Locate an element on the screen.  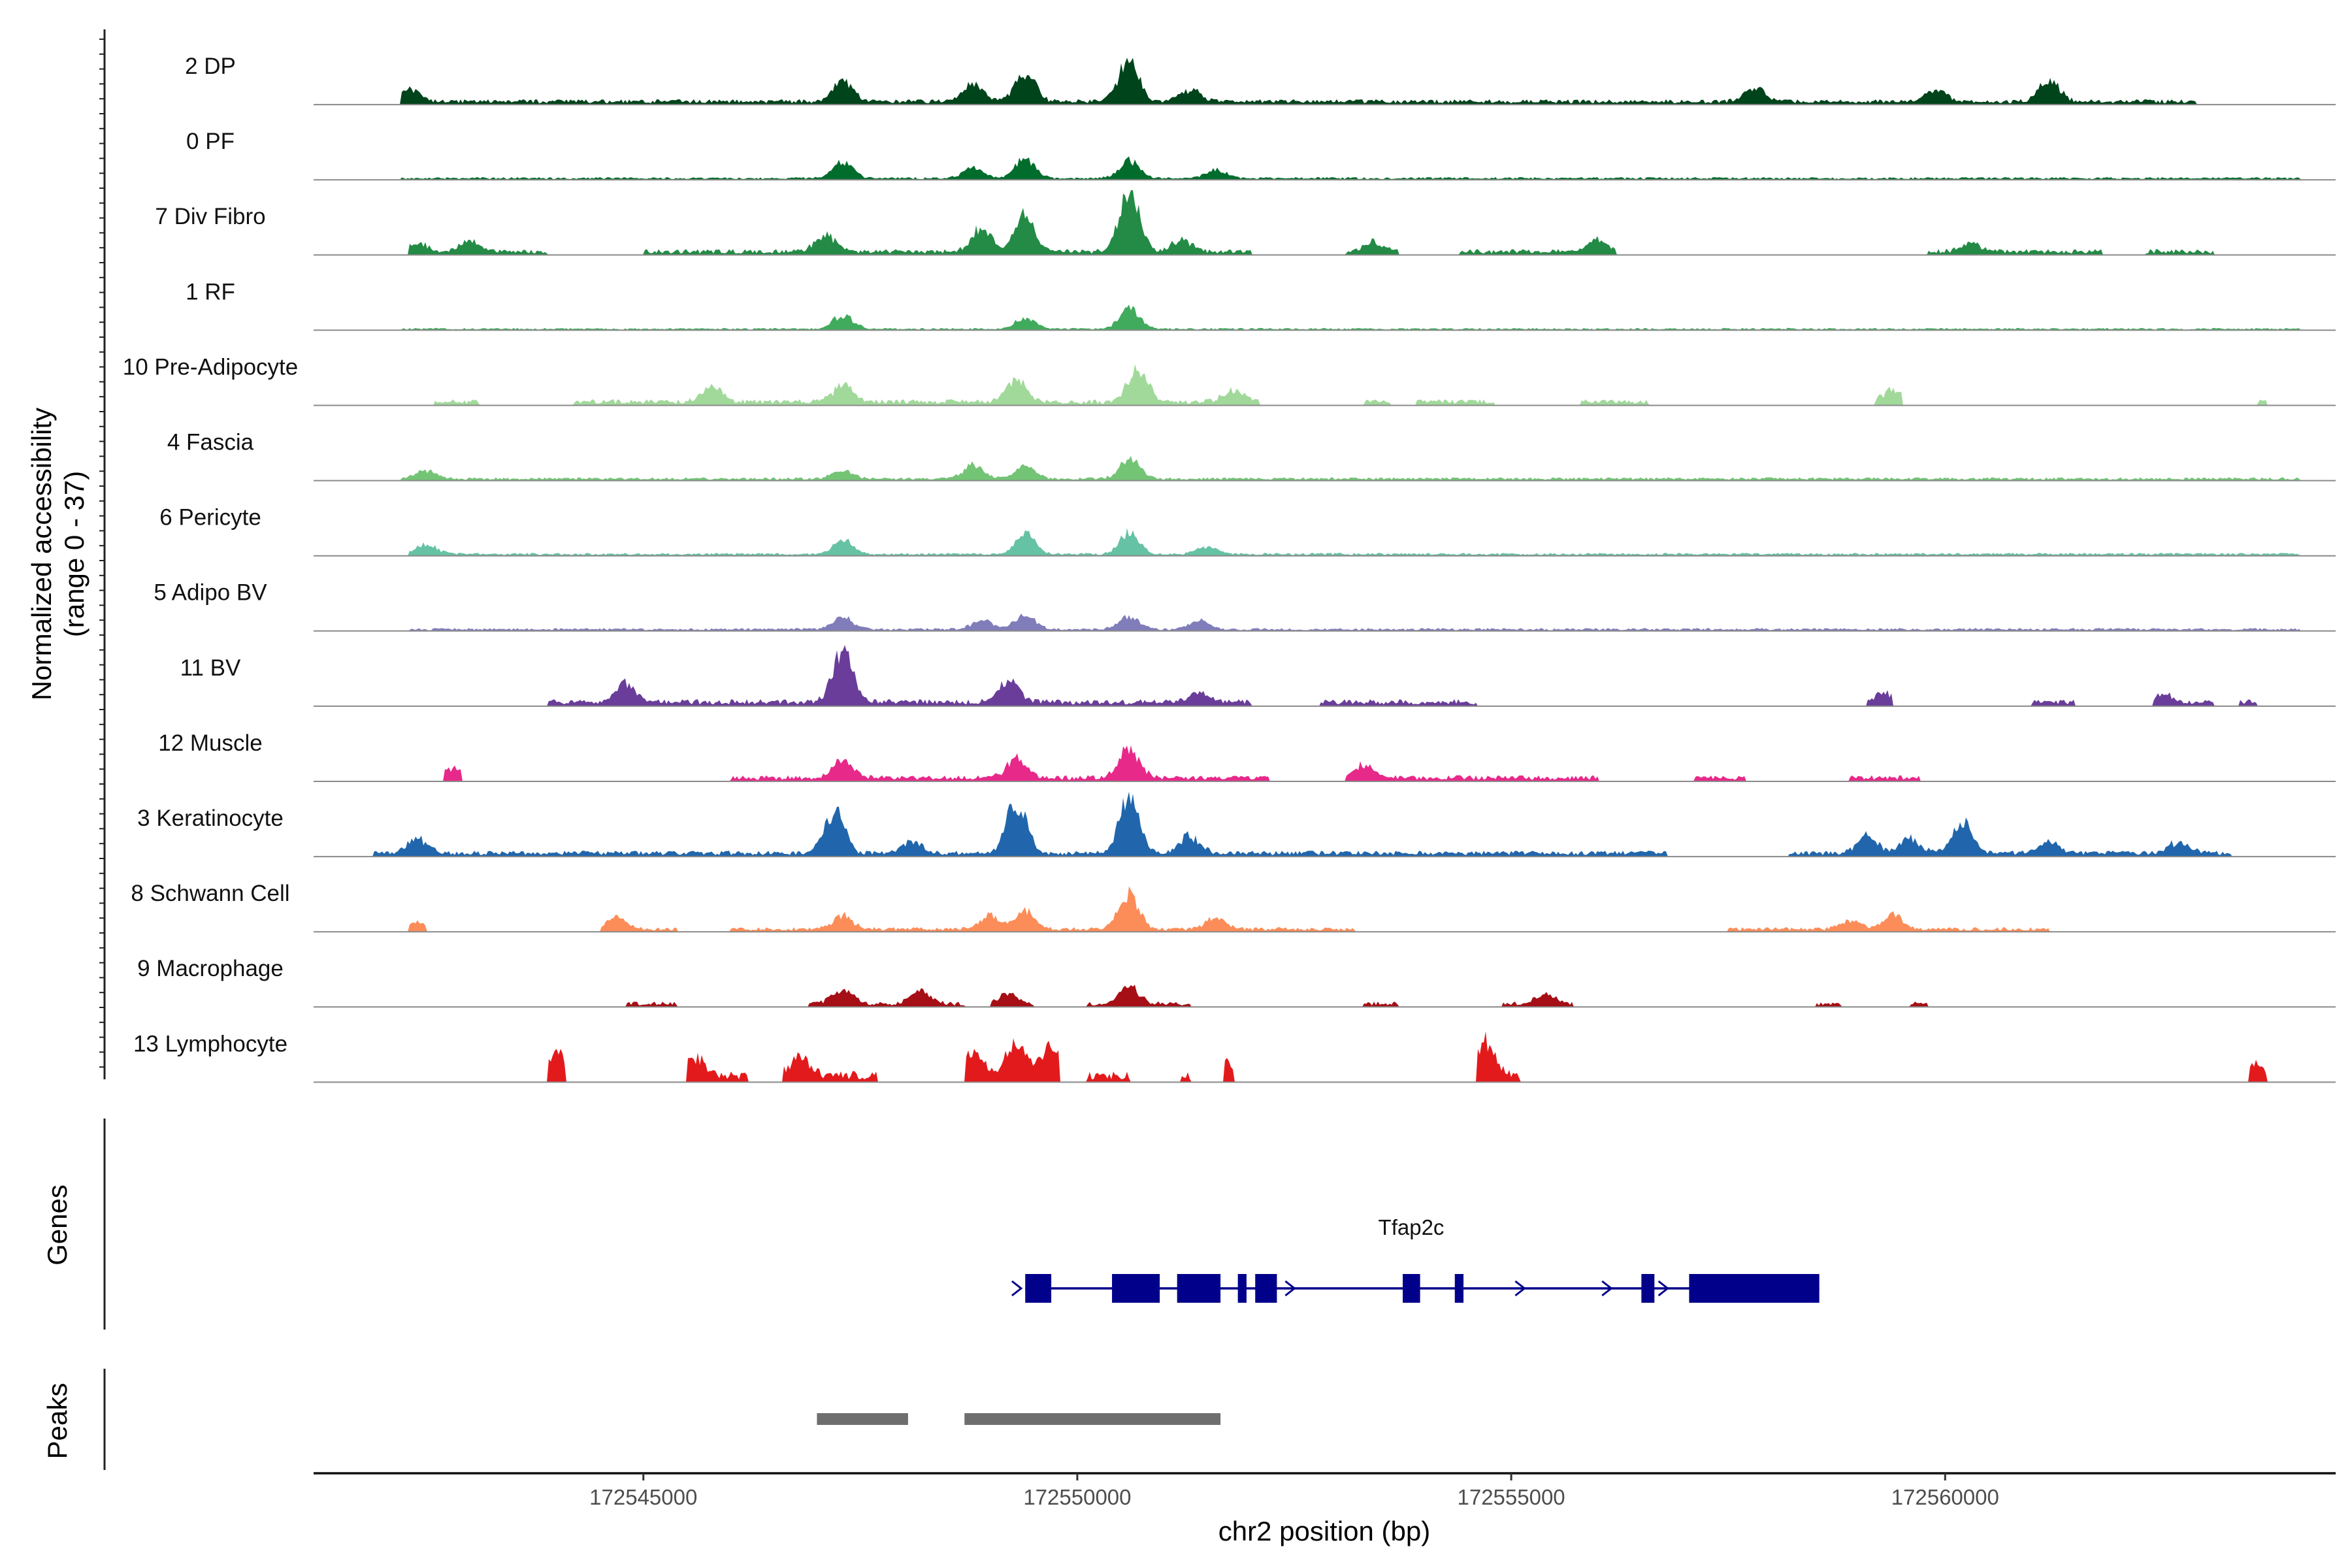
track-4-fascia is located at coordinates (1325, 468).